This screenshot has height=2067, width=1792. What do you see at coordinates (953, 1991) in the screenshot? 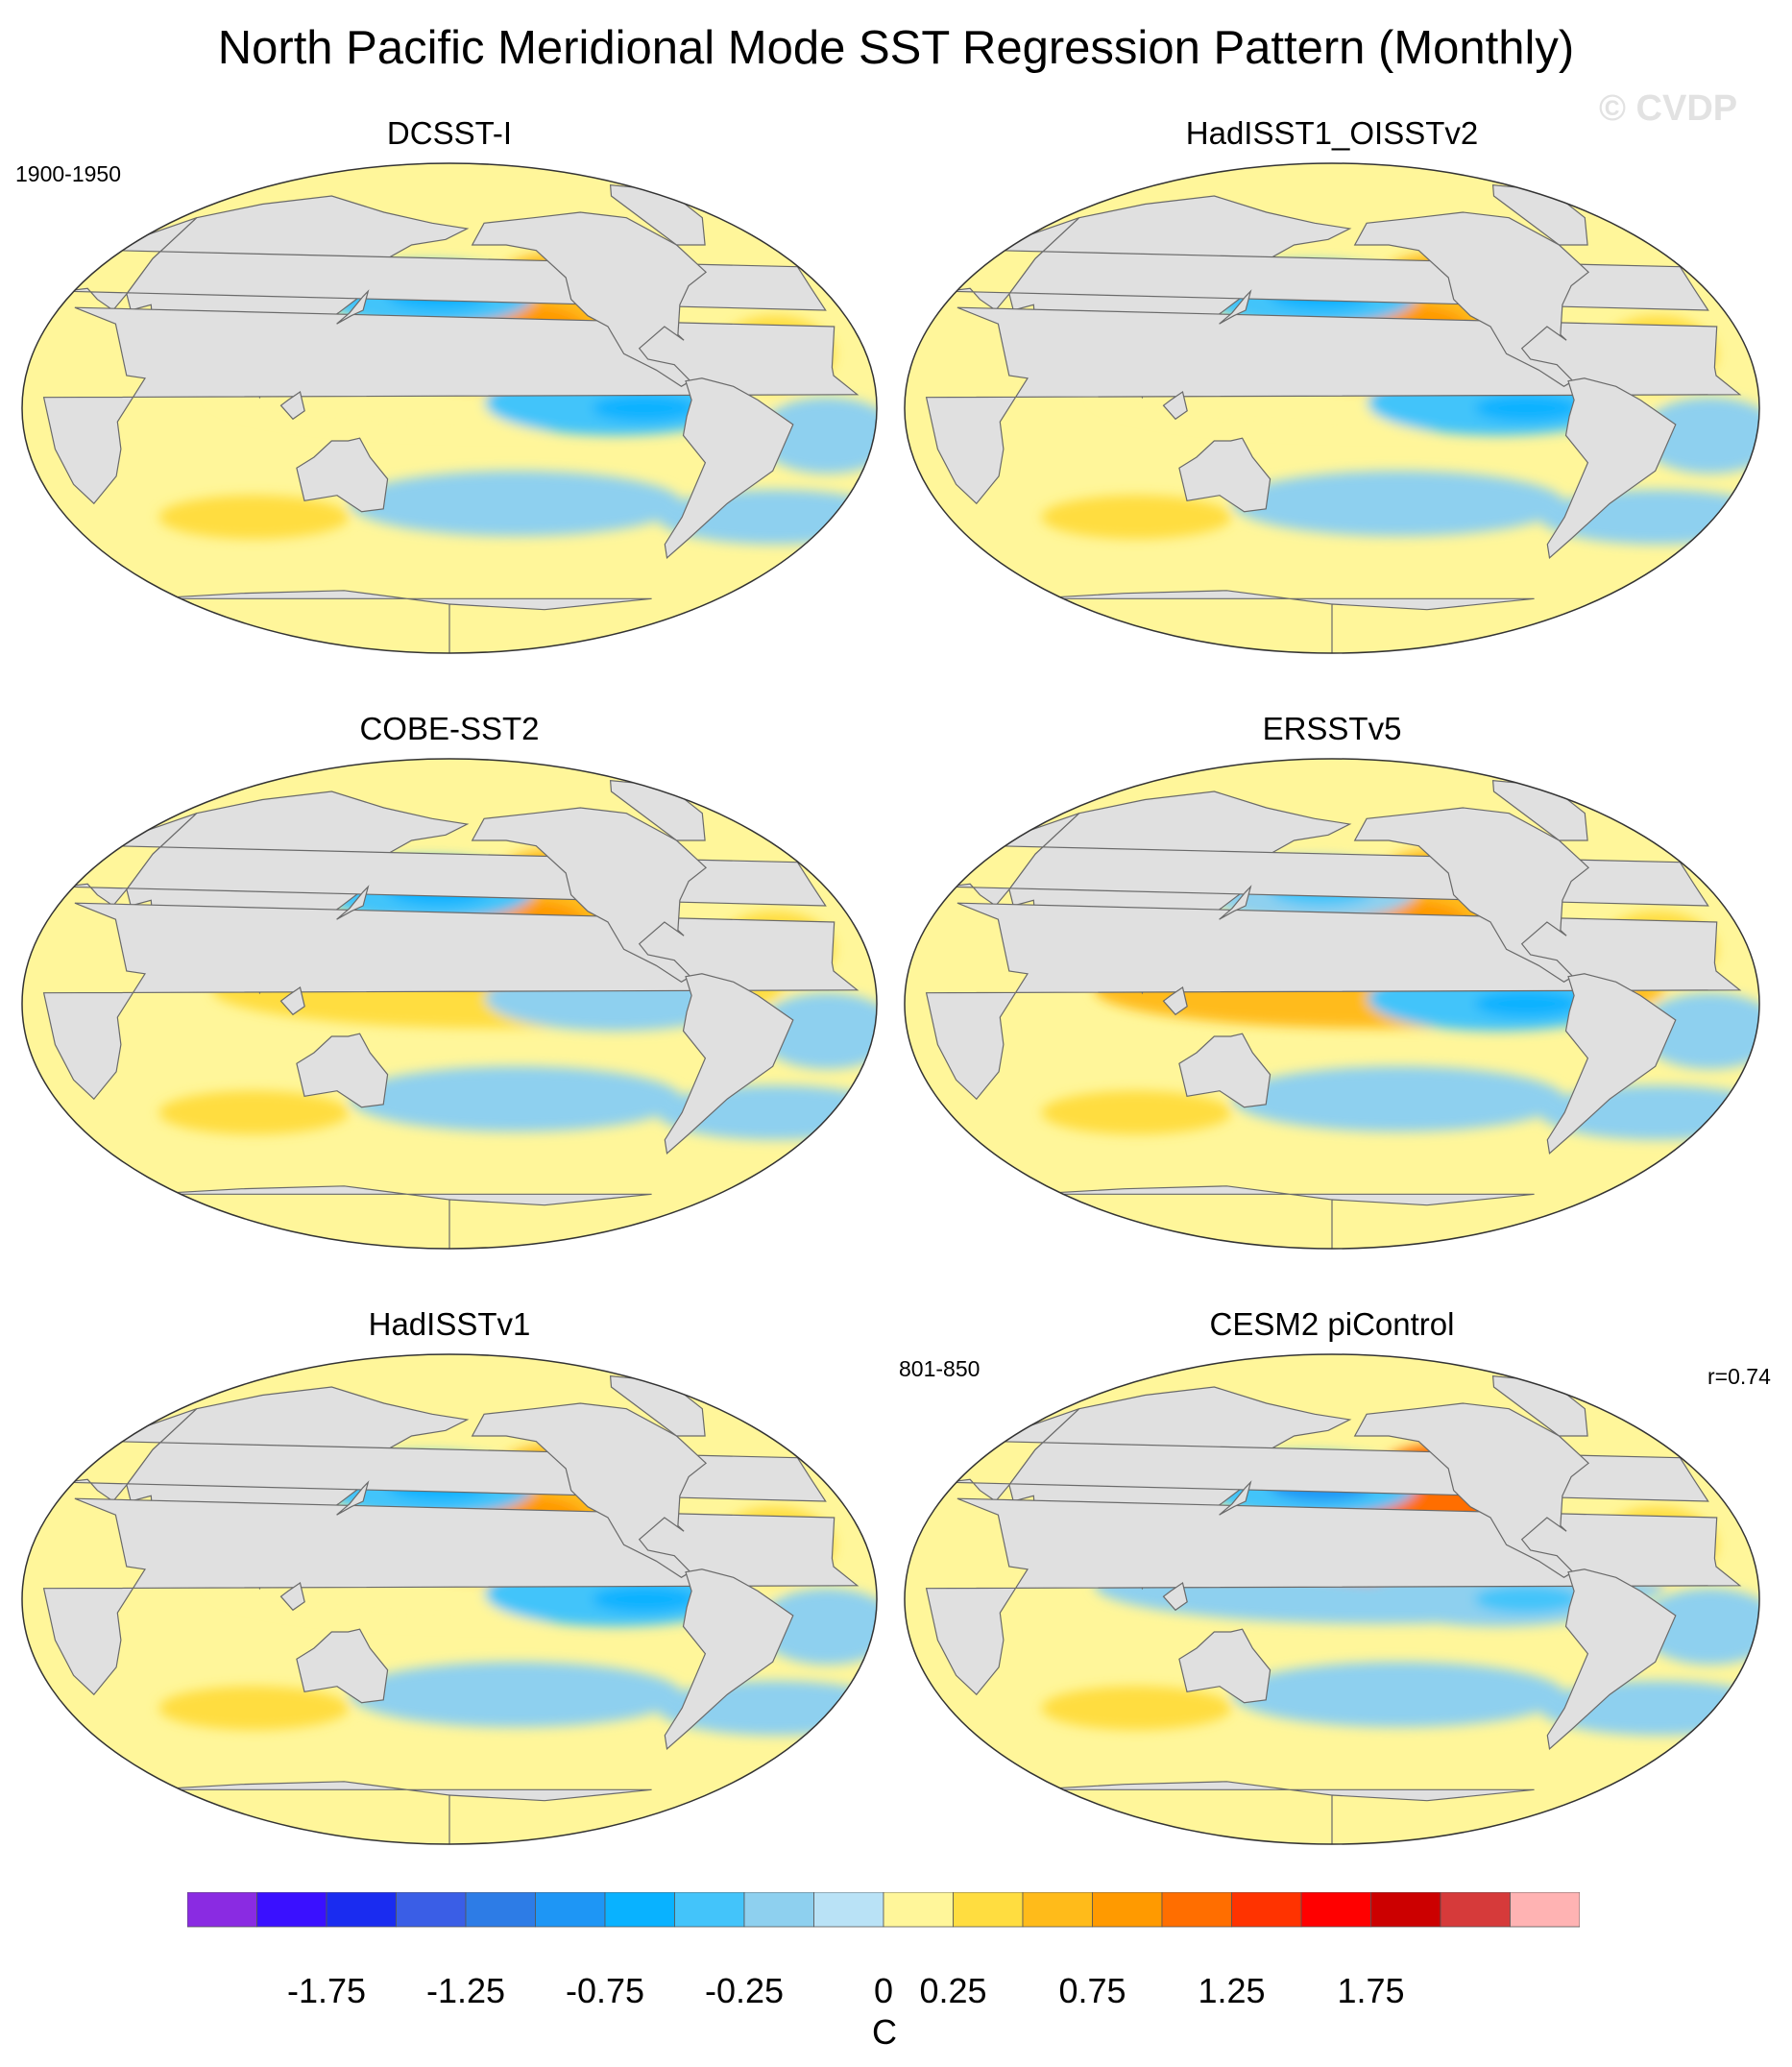
I see `colorbar-tick-label: 0.25` at bounding box center [953, 1991].